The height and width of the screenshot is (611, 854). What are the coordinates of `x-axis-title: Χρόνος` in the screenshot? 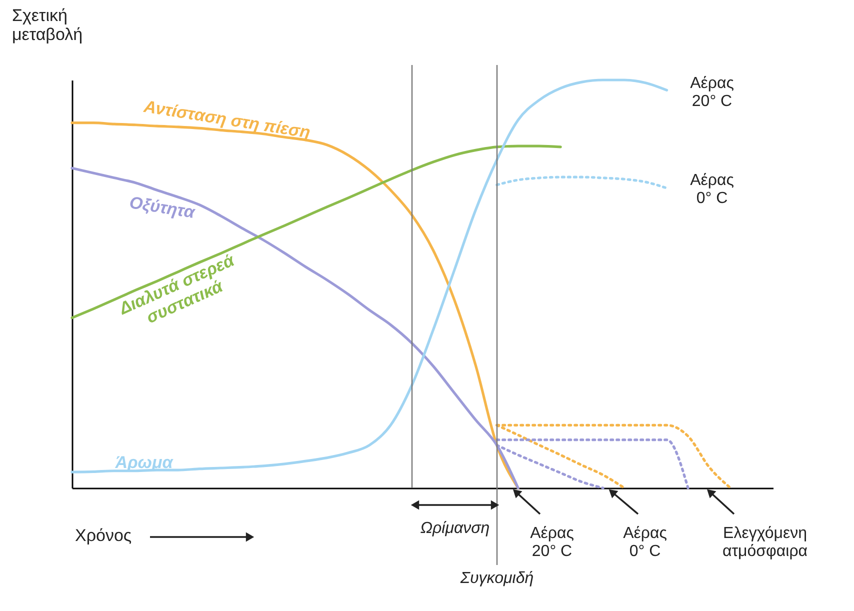 It's located at (103, 535).